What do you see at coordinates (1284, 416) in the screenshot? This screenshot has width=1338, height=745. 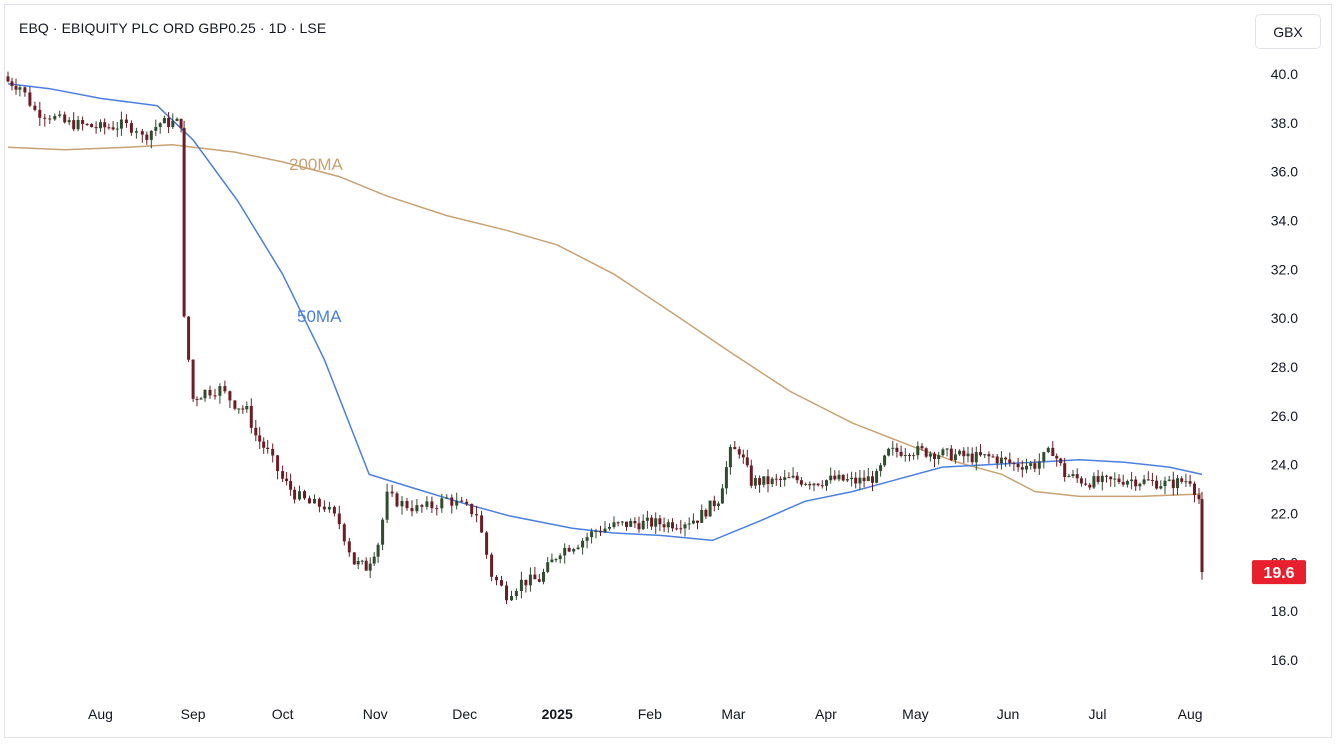 I see `y-tick-label: 26.0` at bounding box center [1284, 416].